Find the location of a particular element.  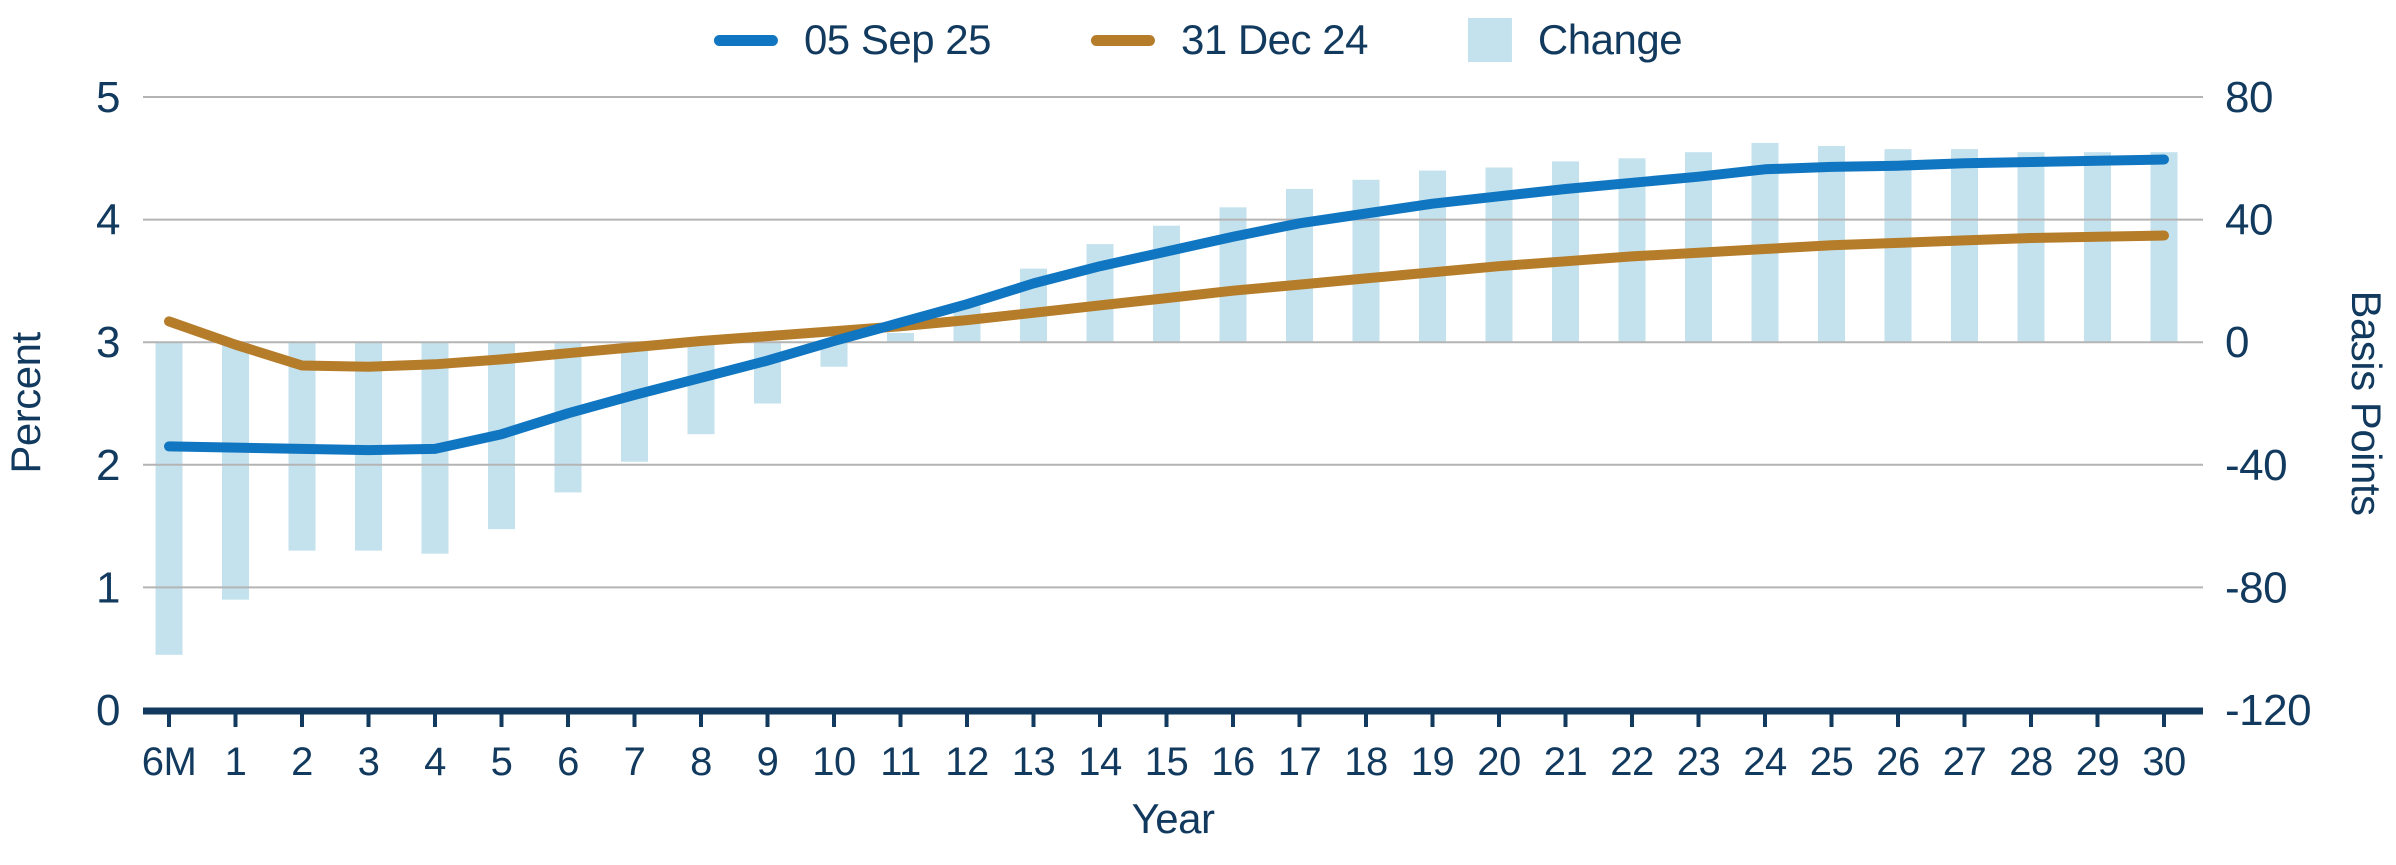

legend-item-change: Change is located at coordinates (1575, 39).